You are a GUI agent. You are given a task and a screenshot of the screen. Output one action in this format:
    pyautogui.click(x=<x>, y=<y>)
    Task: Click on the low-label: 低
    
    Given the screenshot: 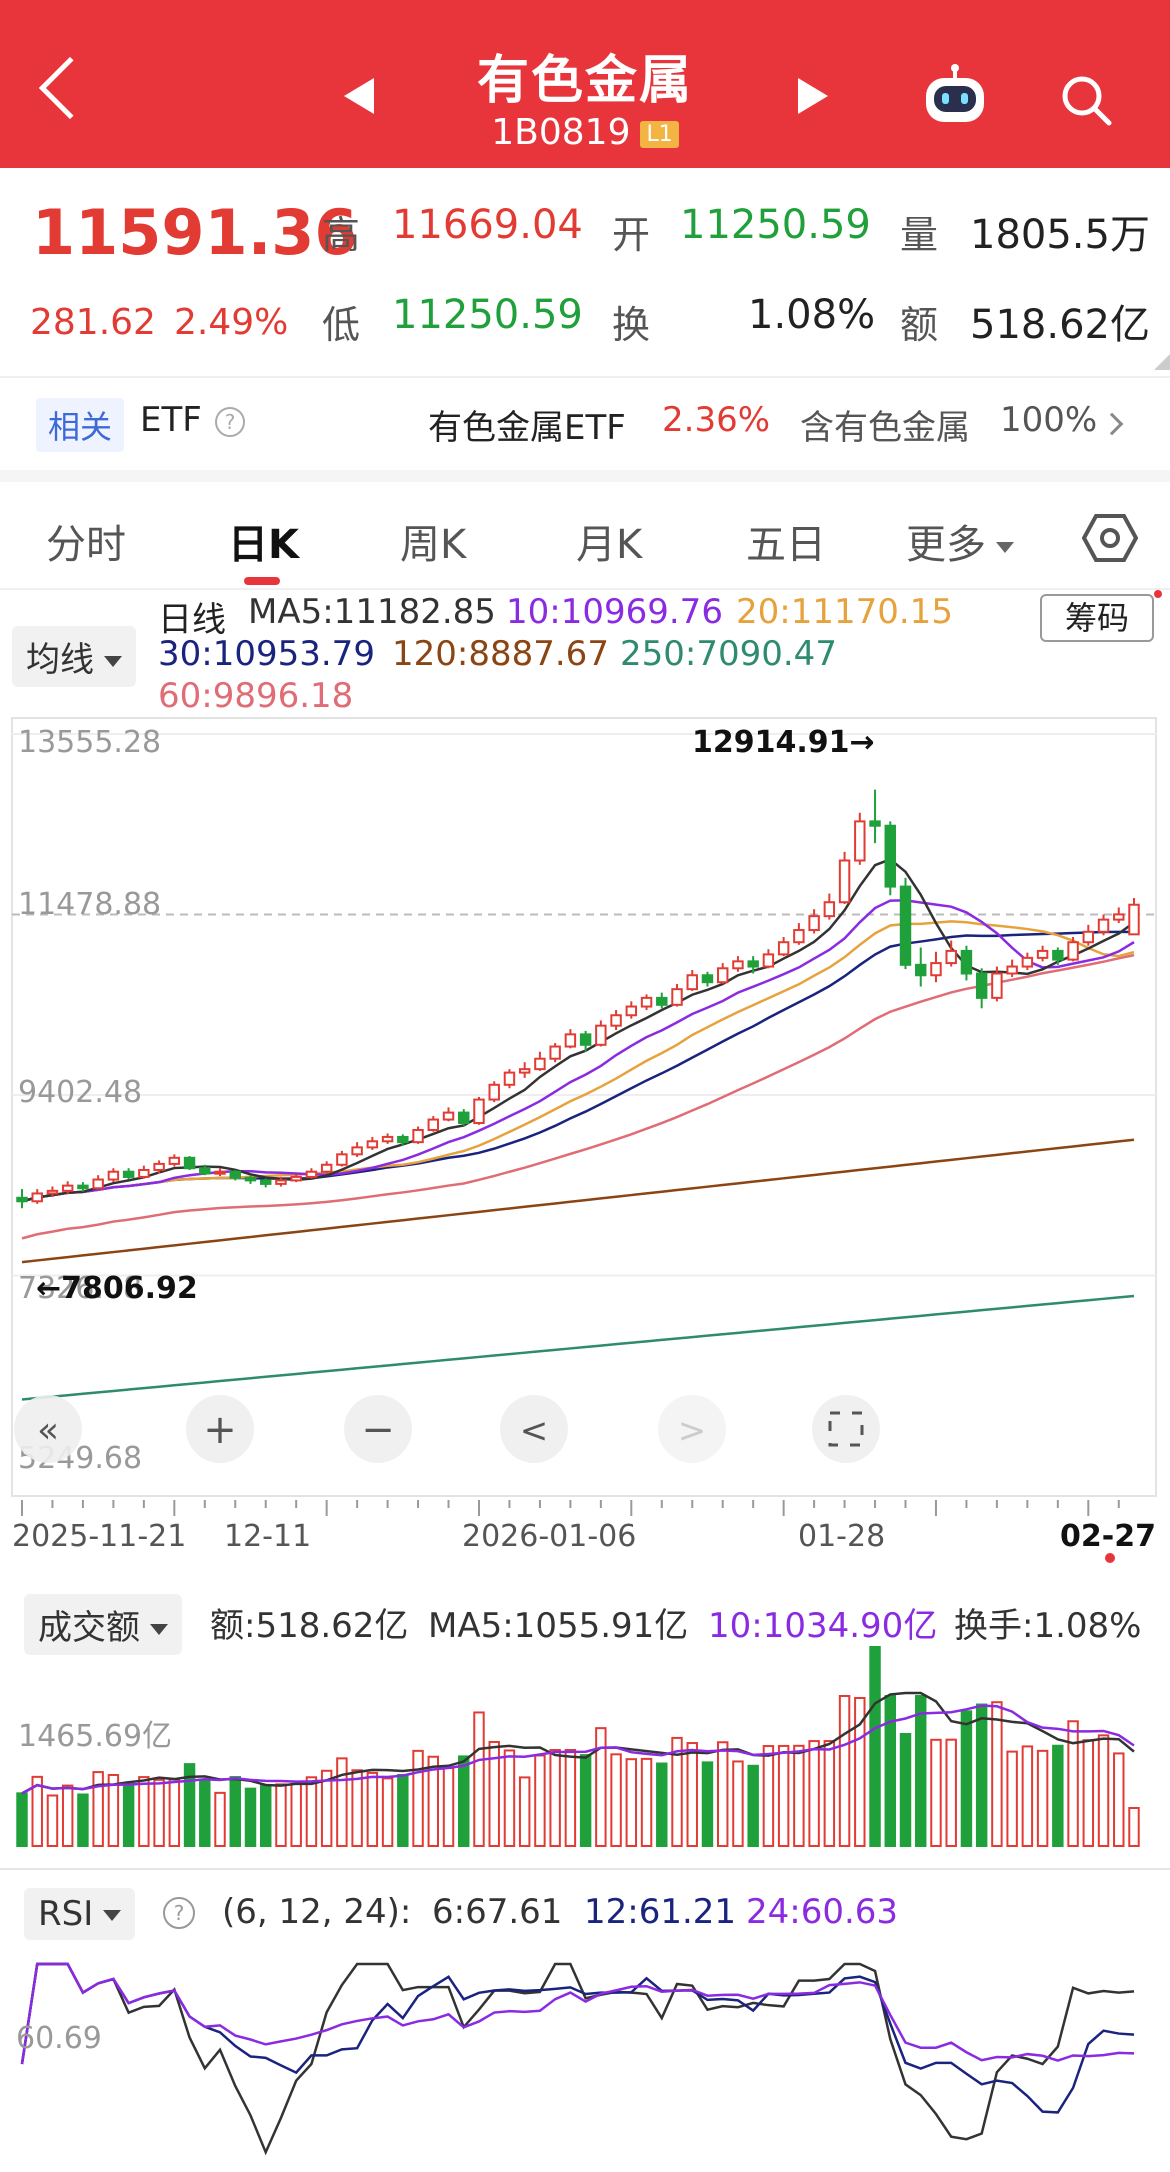 What is the action you would take?
    pyautogui.click(x=341, y=325)
    